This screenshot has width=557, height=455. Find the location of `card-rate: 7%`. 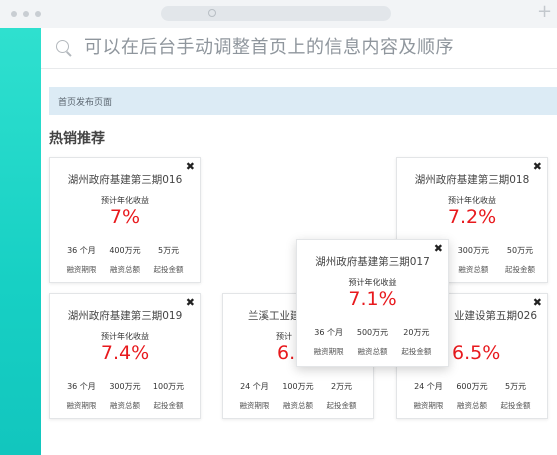

card-rate: 7% is located at coordinates (125, 217).